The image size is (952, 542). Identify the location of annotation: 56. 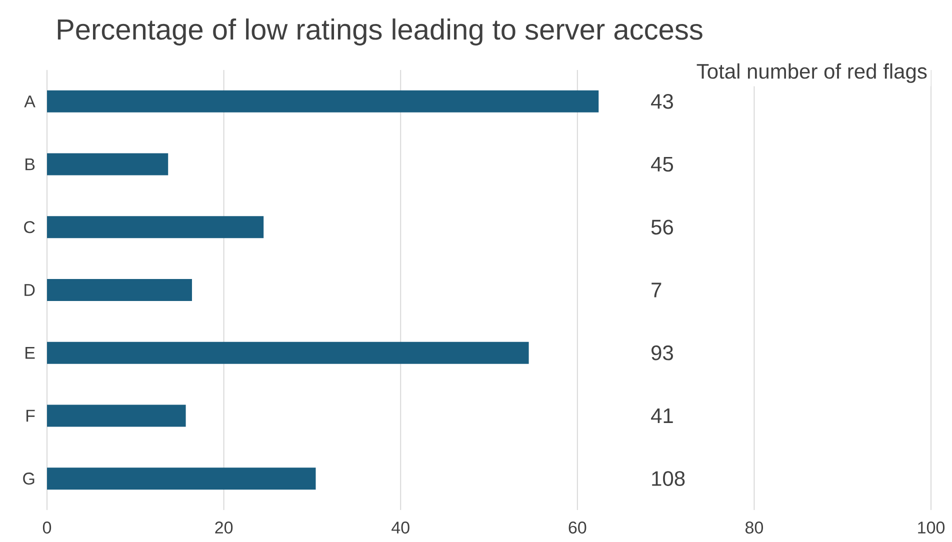
(662, 227).